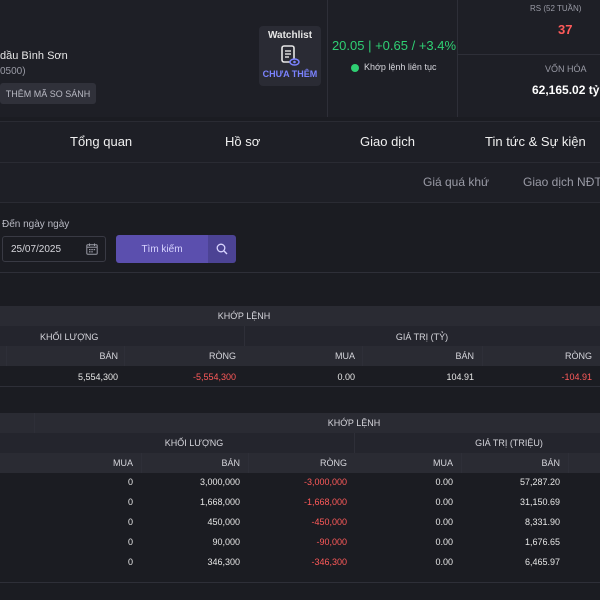 The height and width of the screenshot is (600, 600). What do you see at coordinates (92, 249) in the screenshot?
I see `calendar-icon` at bounding box center [92, 249].